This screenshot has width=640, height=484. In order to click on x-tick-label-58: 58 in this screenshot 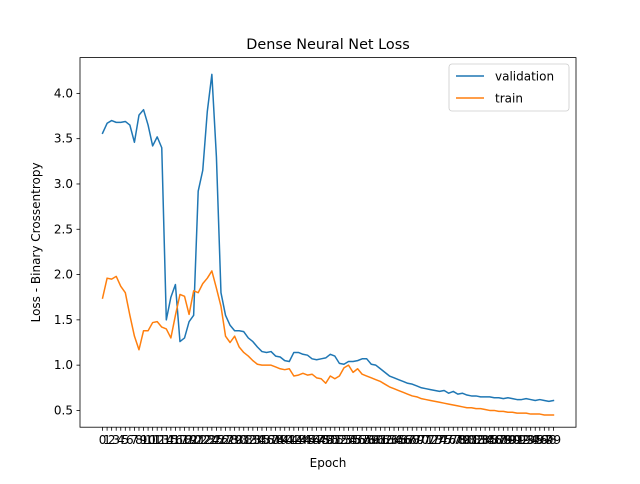, I will do `click(366, 440)`.